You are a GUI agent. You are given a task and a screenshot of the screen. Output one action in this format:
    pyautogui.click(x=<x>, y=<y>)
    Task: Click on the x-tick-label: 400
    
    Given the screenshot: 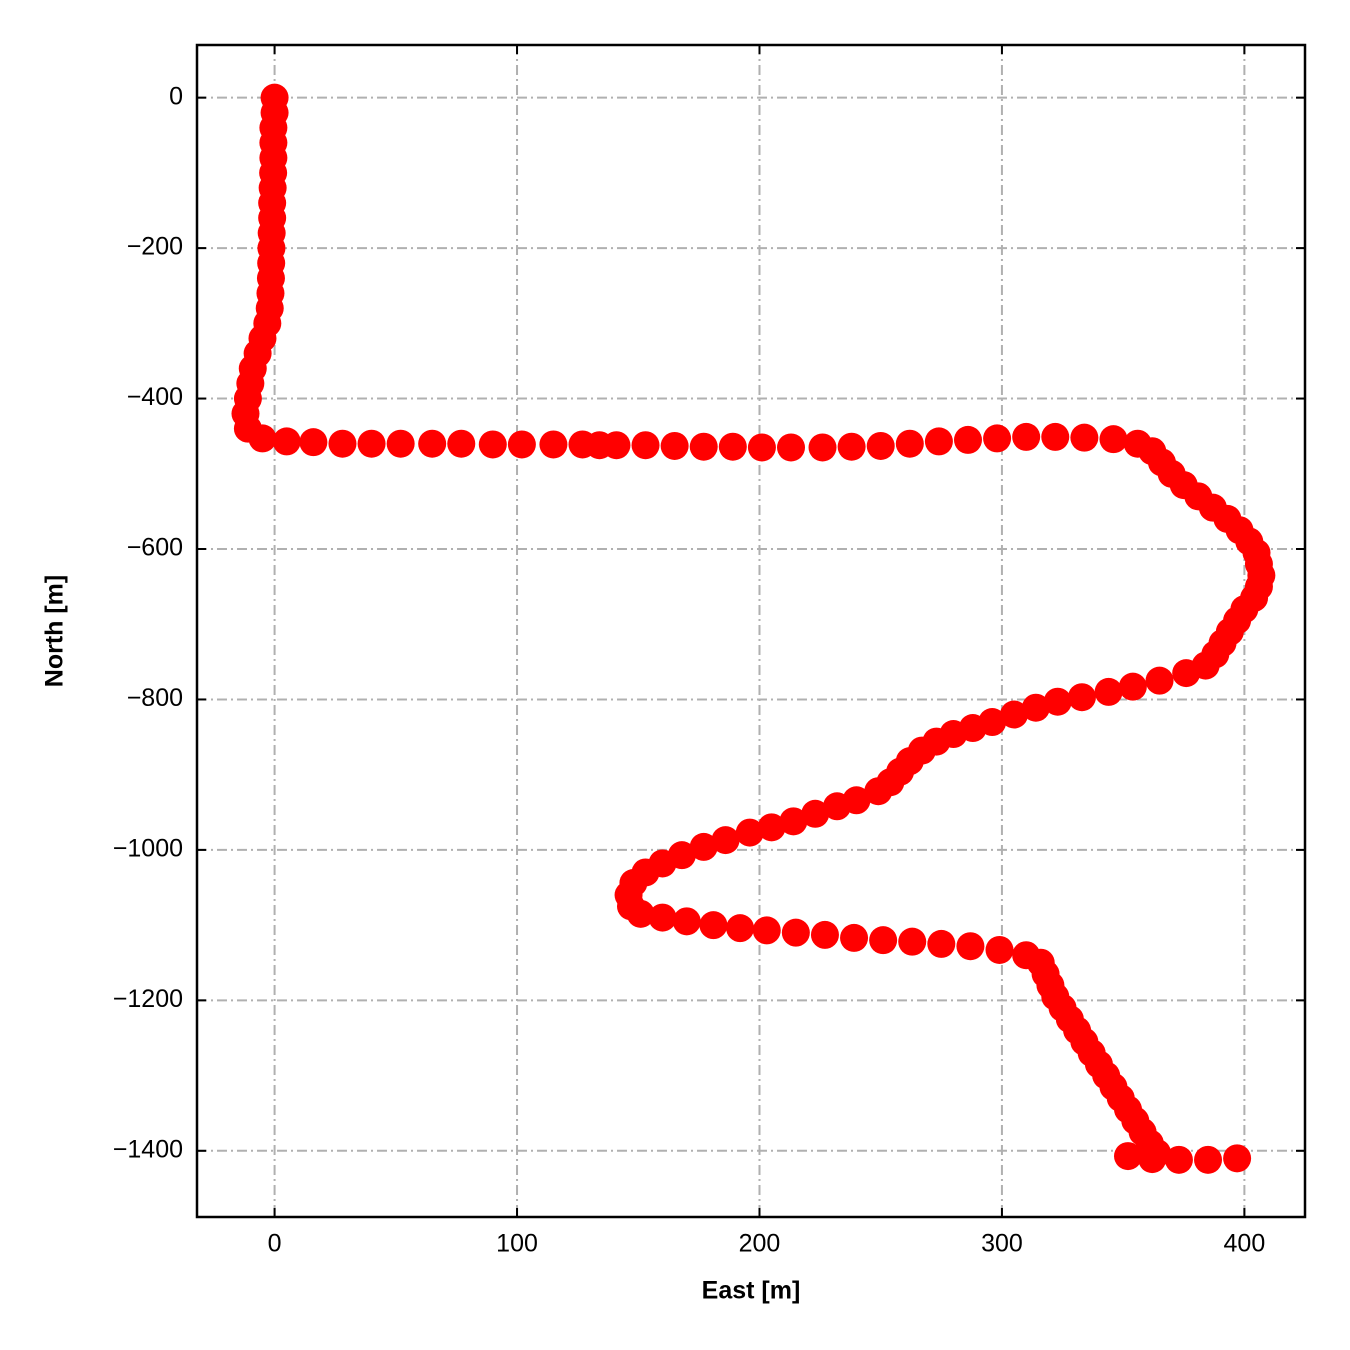 What is the action you would take?
    pyautogui.click(x=1245, y=1244)
    